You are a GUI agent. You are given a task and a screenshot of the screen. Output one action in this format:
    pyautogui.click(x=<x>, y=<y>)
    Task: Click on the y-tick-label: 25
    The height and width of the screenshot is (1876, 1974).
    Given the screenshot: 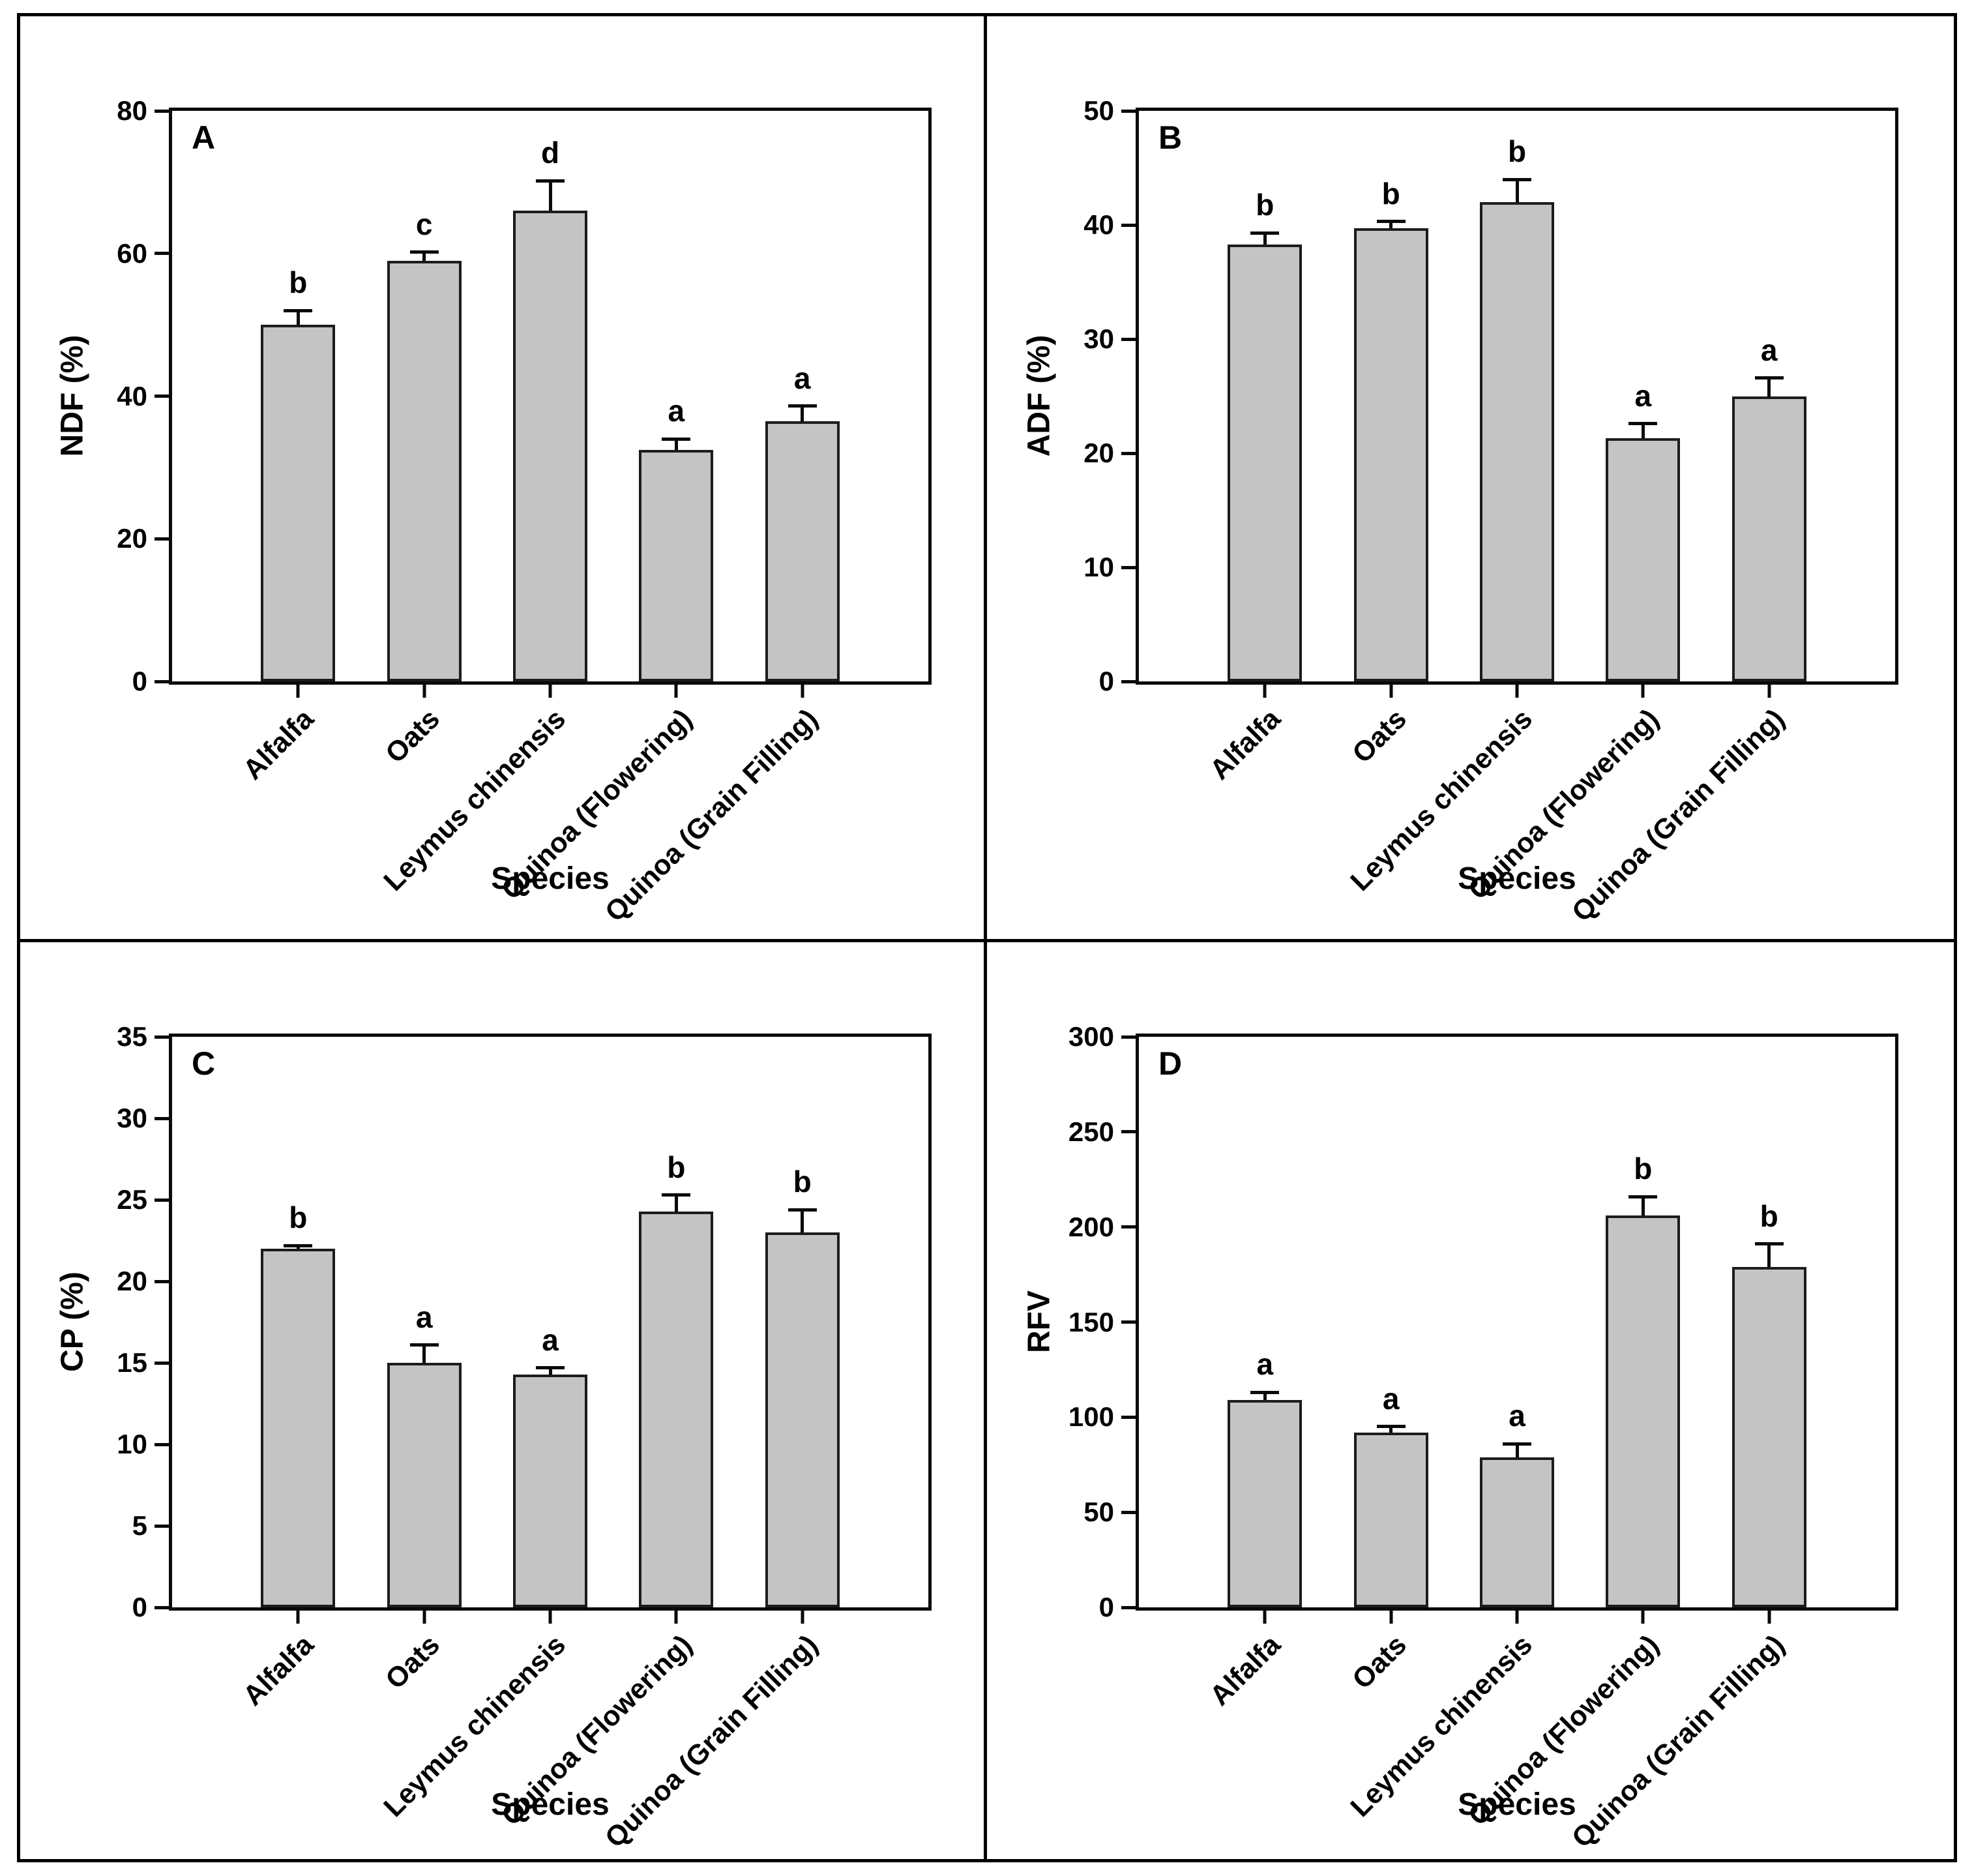 What is the action you would take?
    pyautogui.click(x=132, y=1199)
    